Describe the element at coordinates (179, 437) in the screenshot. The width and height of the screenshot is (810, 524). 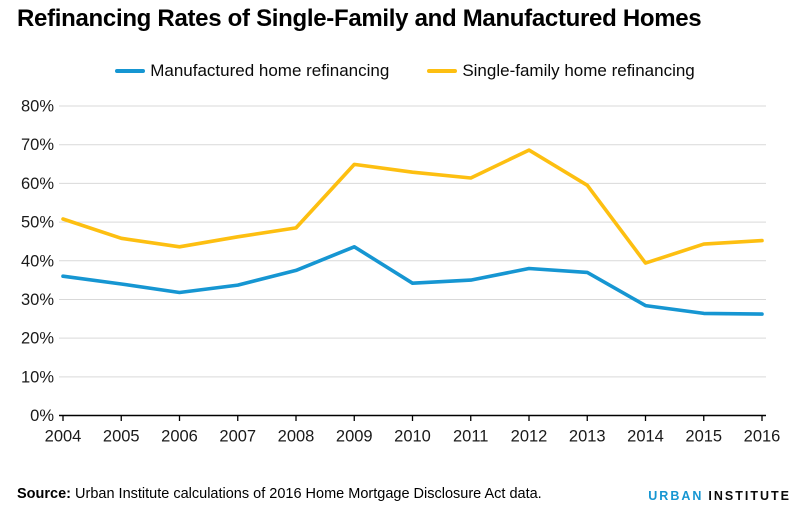
I see `x-axis-tick-label: 2006` at that location.